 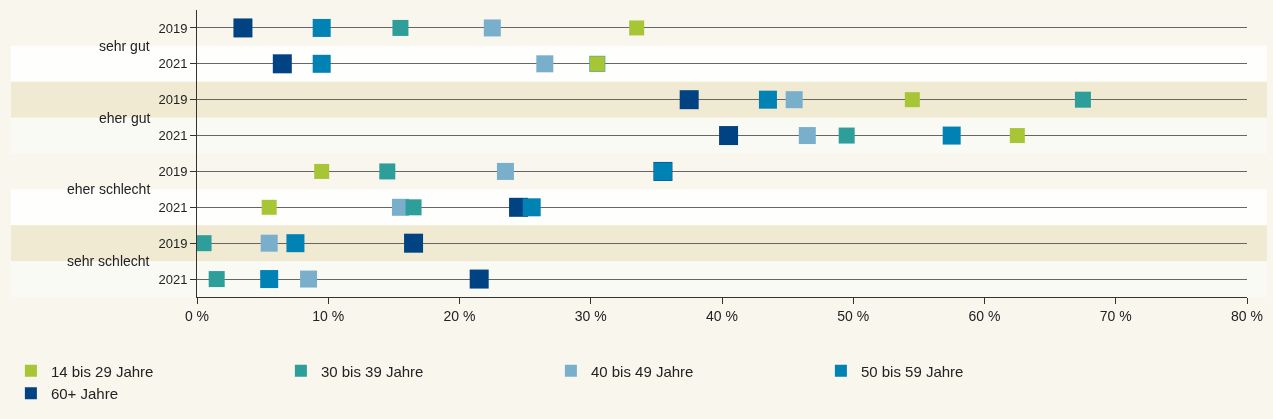 What do you see at coordinates (125, 118) in the screenshot?
I see `text: eher gut` at bounding box center [125, 118].